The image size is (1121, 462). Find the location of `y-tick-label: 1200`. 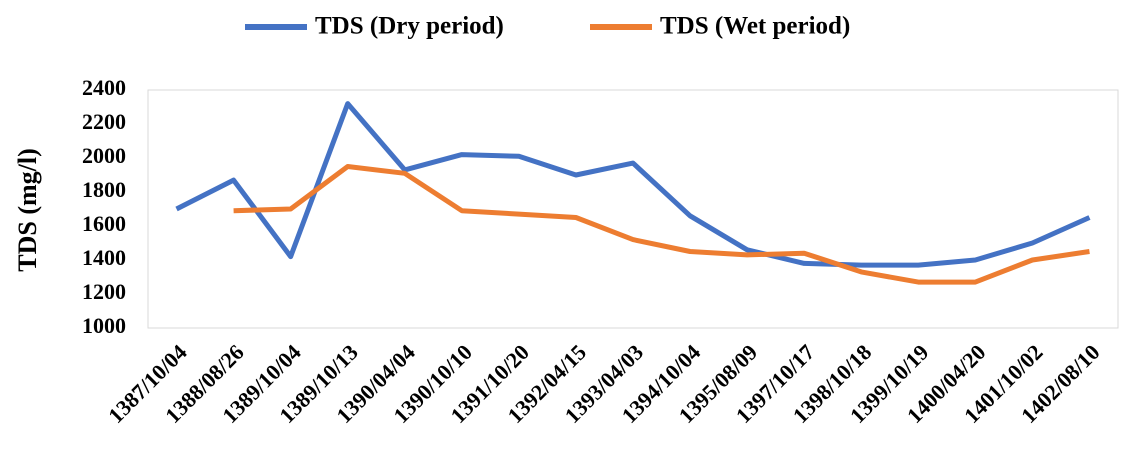

y-tick-label: 1200 is located at coordinates (104, 291).